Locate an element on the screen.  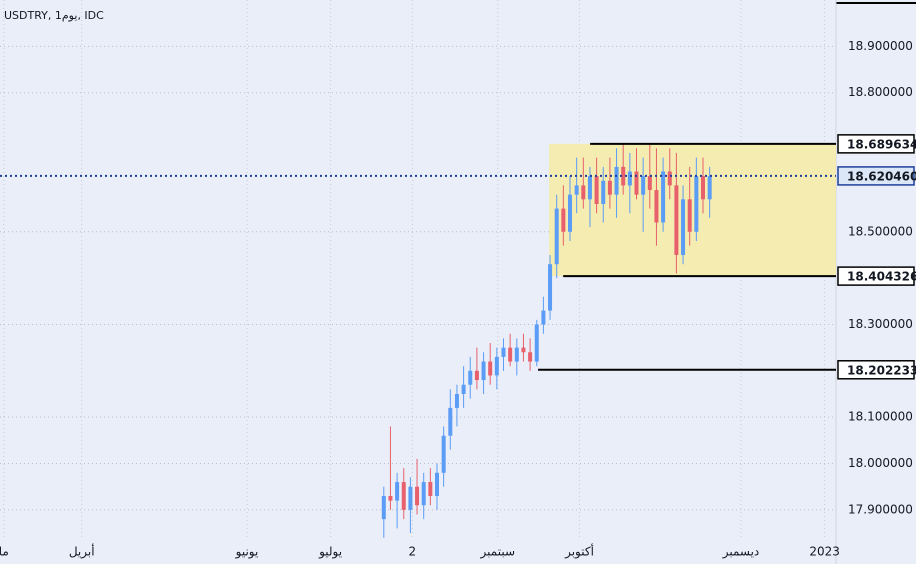
chart-title: USDTRY, 1يوم, IDC is located at coordinates (54, 15).